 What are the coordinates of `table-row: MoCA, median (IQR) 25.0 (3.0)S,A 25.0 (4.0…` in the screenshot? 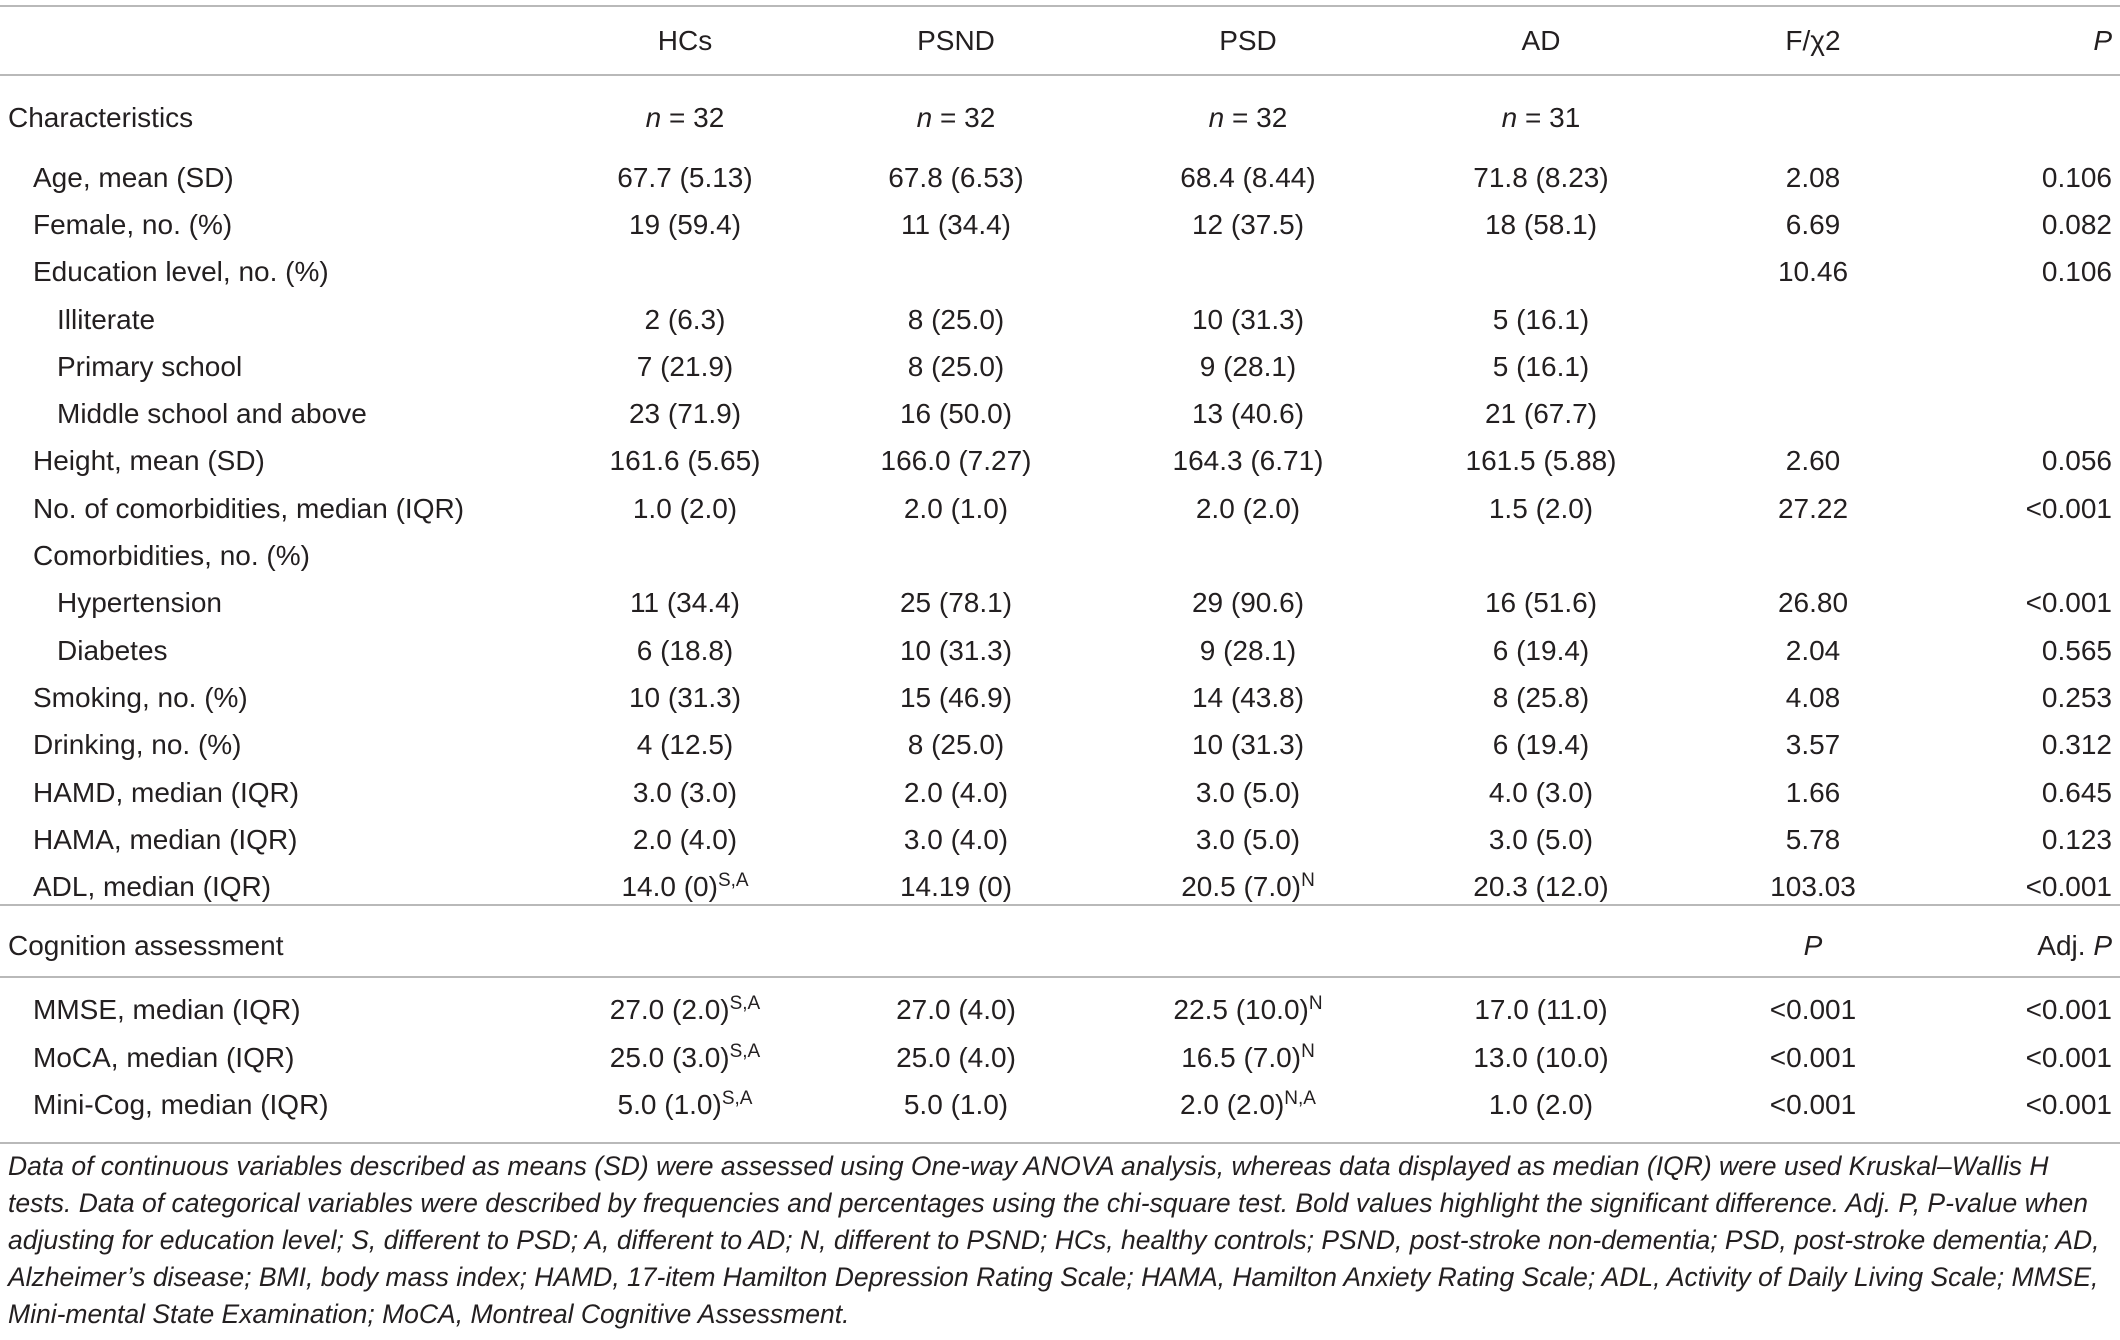 It's located at (1060, 1057).